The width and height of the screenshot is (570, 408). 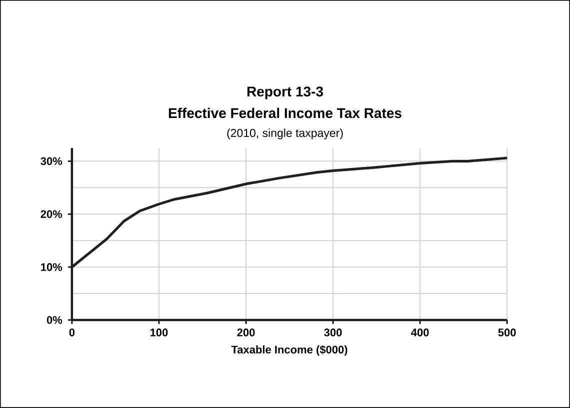 What do you see at coordinates (285, 134) in the screenshot?
I see `text: (2010, single taxpayer)` at bounding box center [285, 134].